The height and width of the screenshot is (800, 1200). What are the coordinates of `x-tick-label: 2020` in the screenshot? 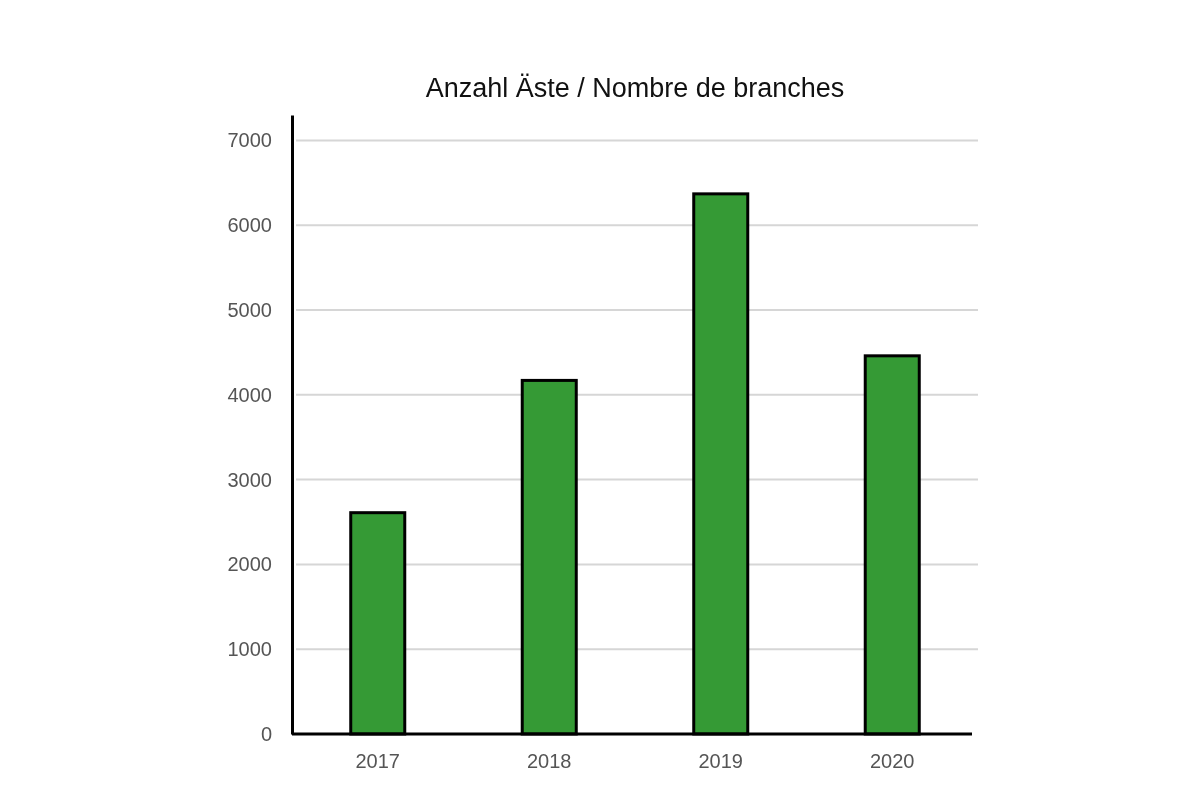 It's located at (892, 761).